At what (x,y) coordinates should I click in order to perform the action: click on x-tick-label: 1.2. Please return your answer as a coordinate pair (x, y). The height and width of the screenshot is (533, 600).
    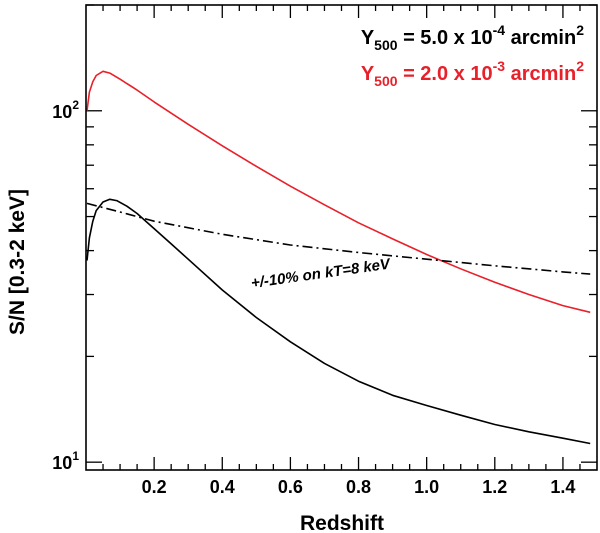
    Looking at the image, I should click on (494, 487).